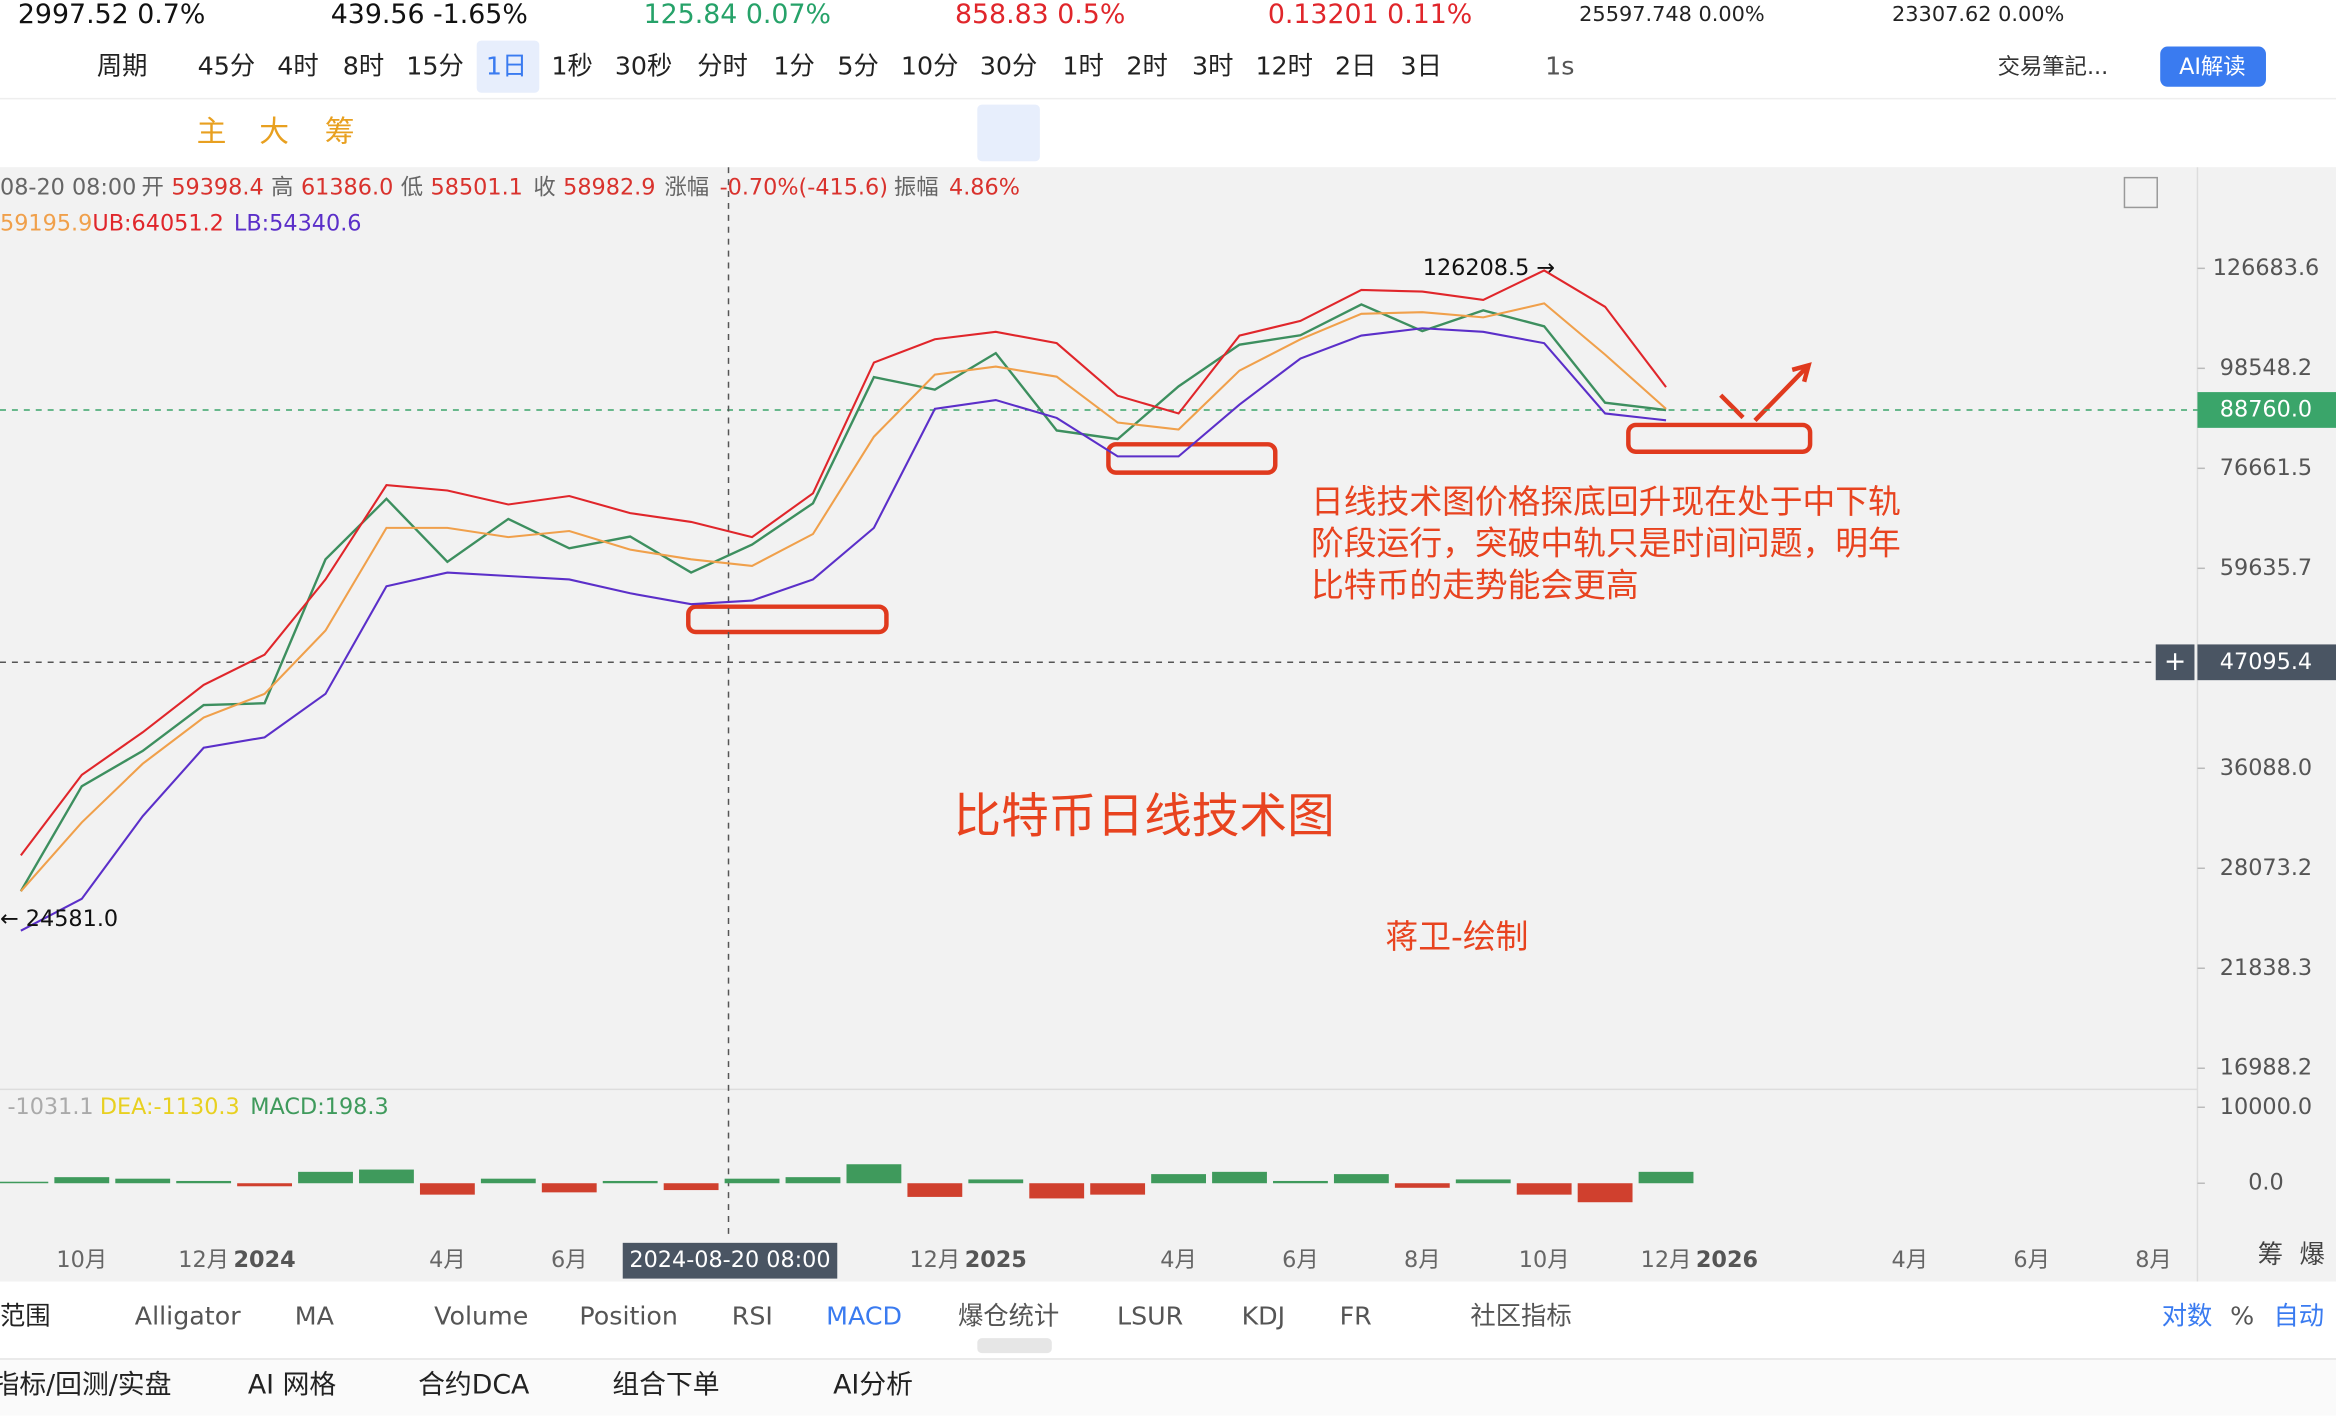 The width and height of the screenshot is (2336, 1416). Describe the element at coordinates (297, 65) in the screenshot. I see `timeframe: 4时` at that location.